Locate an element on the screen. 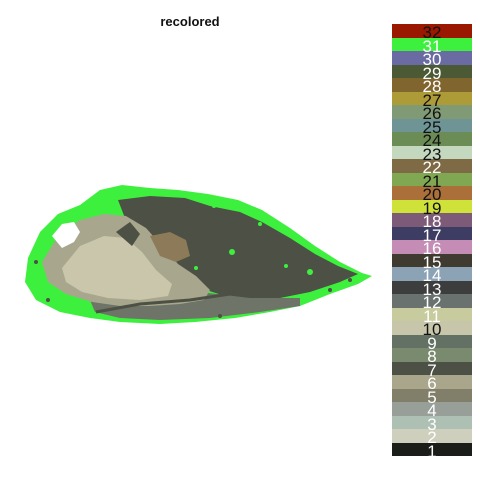 This screenshot has width=480, height=480. specimen-dark-speckles is located at coordinates (193, 289).